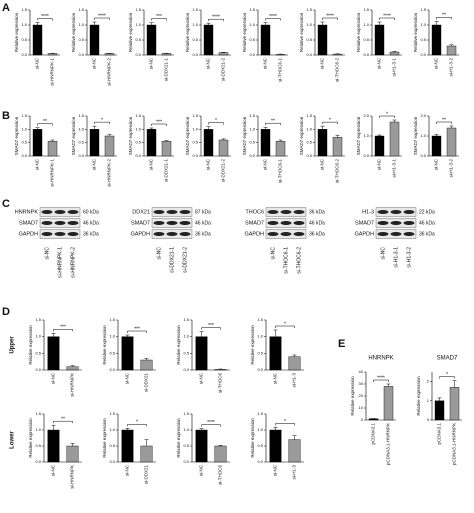 The image size is (474, 513). I want to click on protein-label: GAPDH, so click(364, 234).